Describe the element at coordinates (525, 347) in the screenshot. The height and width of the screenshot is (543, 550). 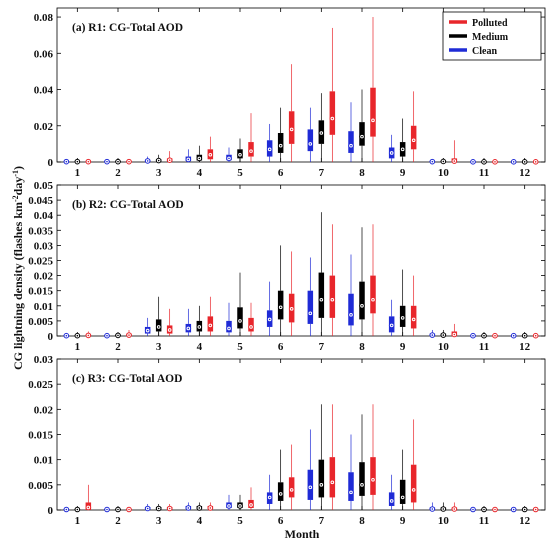
I see `x-tick-label: 12` at that location.